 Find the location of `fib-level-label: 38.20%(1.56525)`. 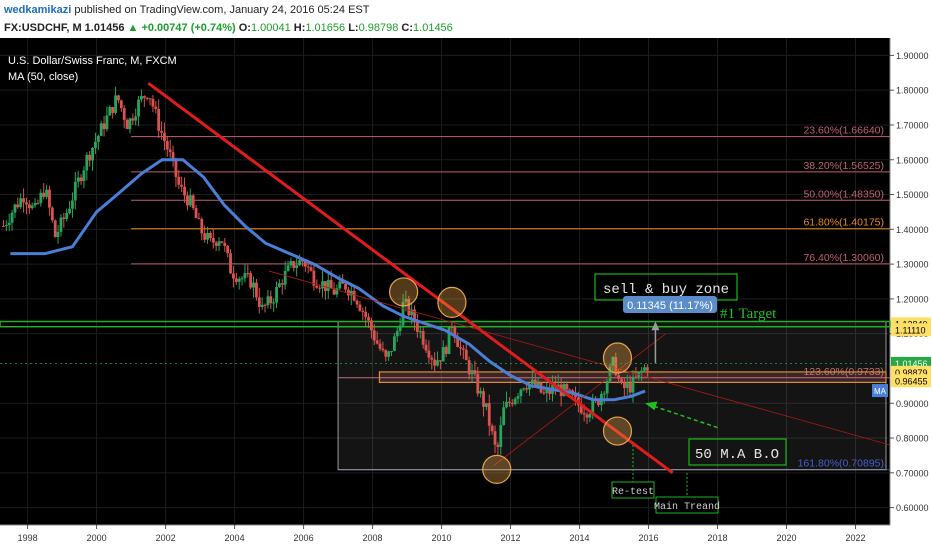

fib-level-label: 38.20%(1.56525) is located at coordinates (843, 166).